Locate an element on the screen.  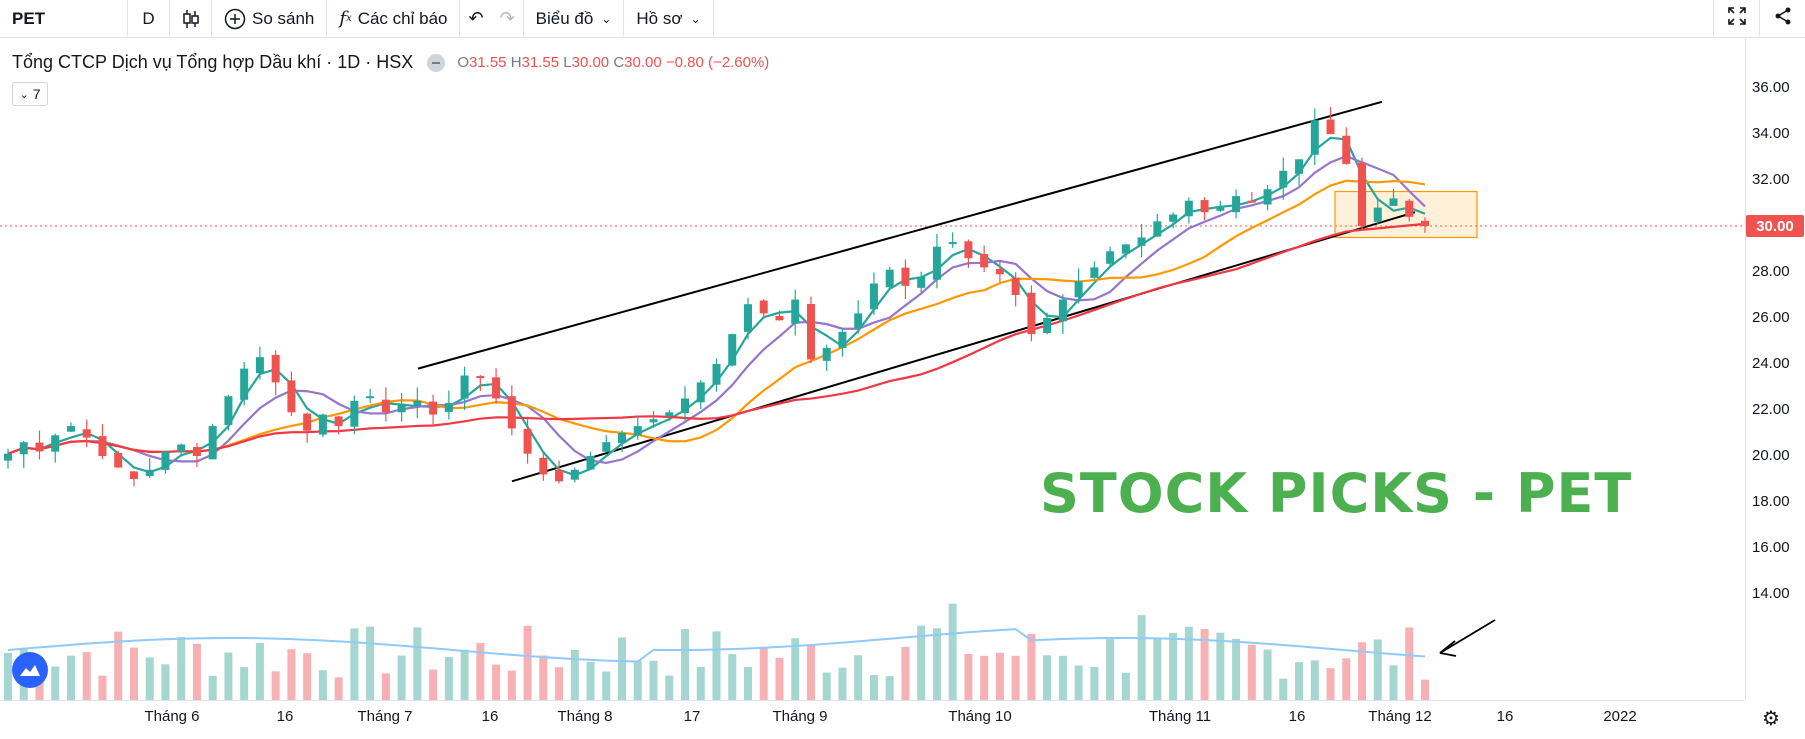
symbol-search-button: PET is located at coordinates (64, 19).